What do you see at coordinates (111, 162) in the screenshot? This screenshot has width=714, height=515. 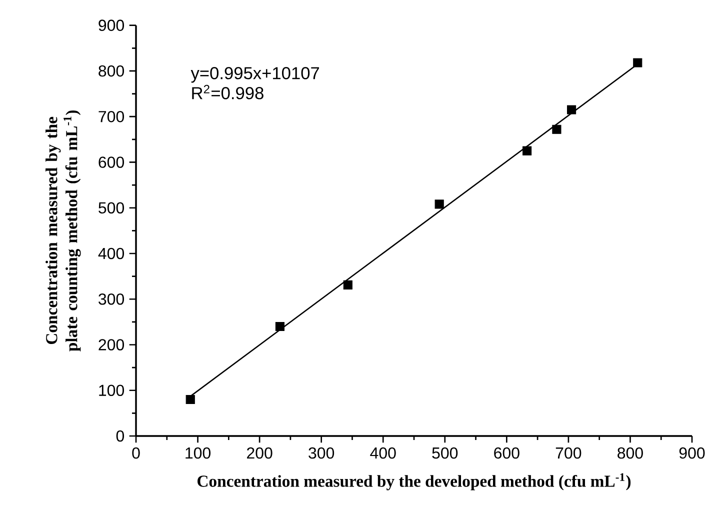 I see `y-tick-label: 600` at bounding box center [111, 162].